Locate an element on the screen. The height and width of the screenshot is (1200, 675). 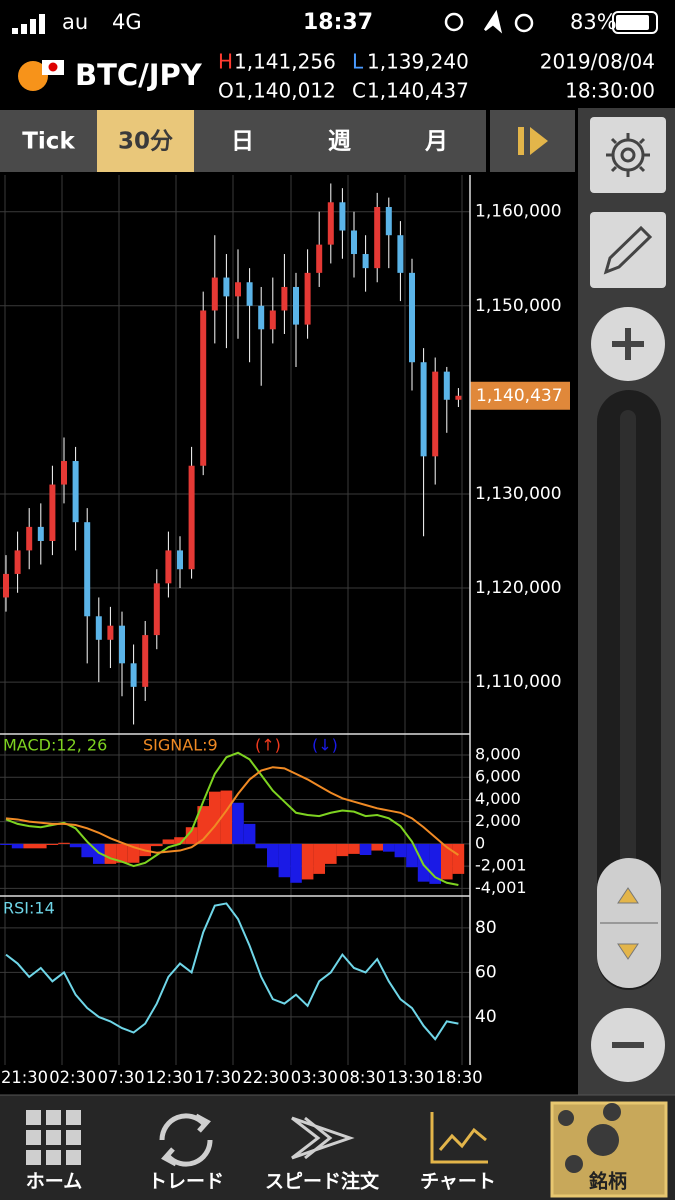
tab: Tick is located at coordinates (48, 142).